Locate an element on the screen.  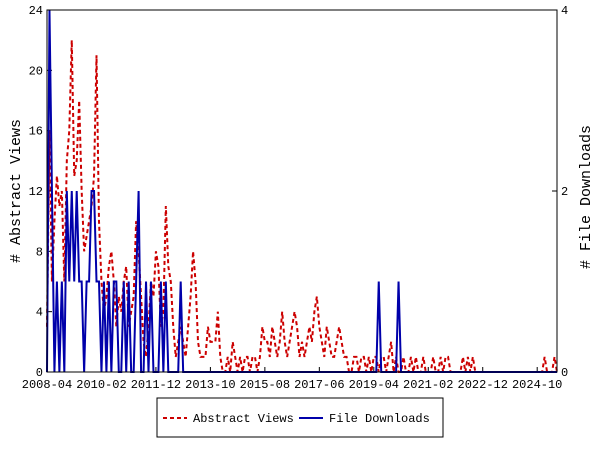
y2-tick-label: 2 is located at coordinates (564, 192).